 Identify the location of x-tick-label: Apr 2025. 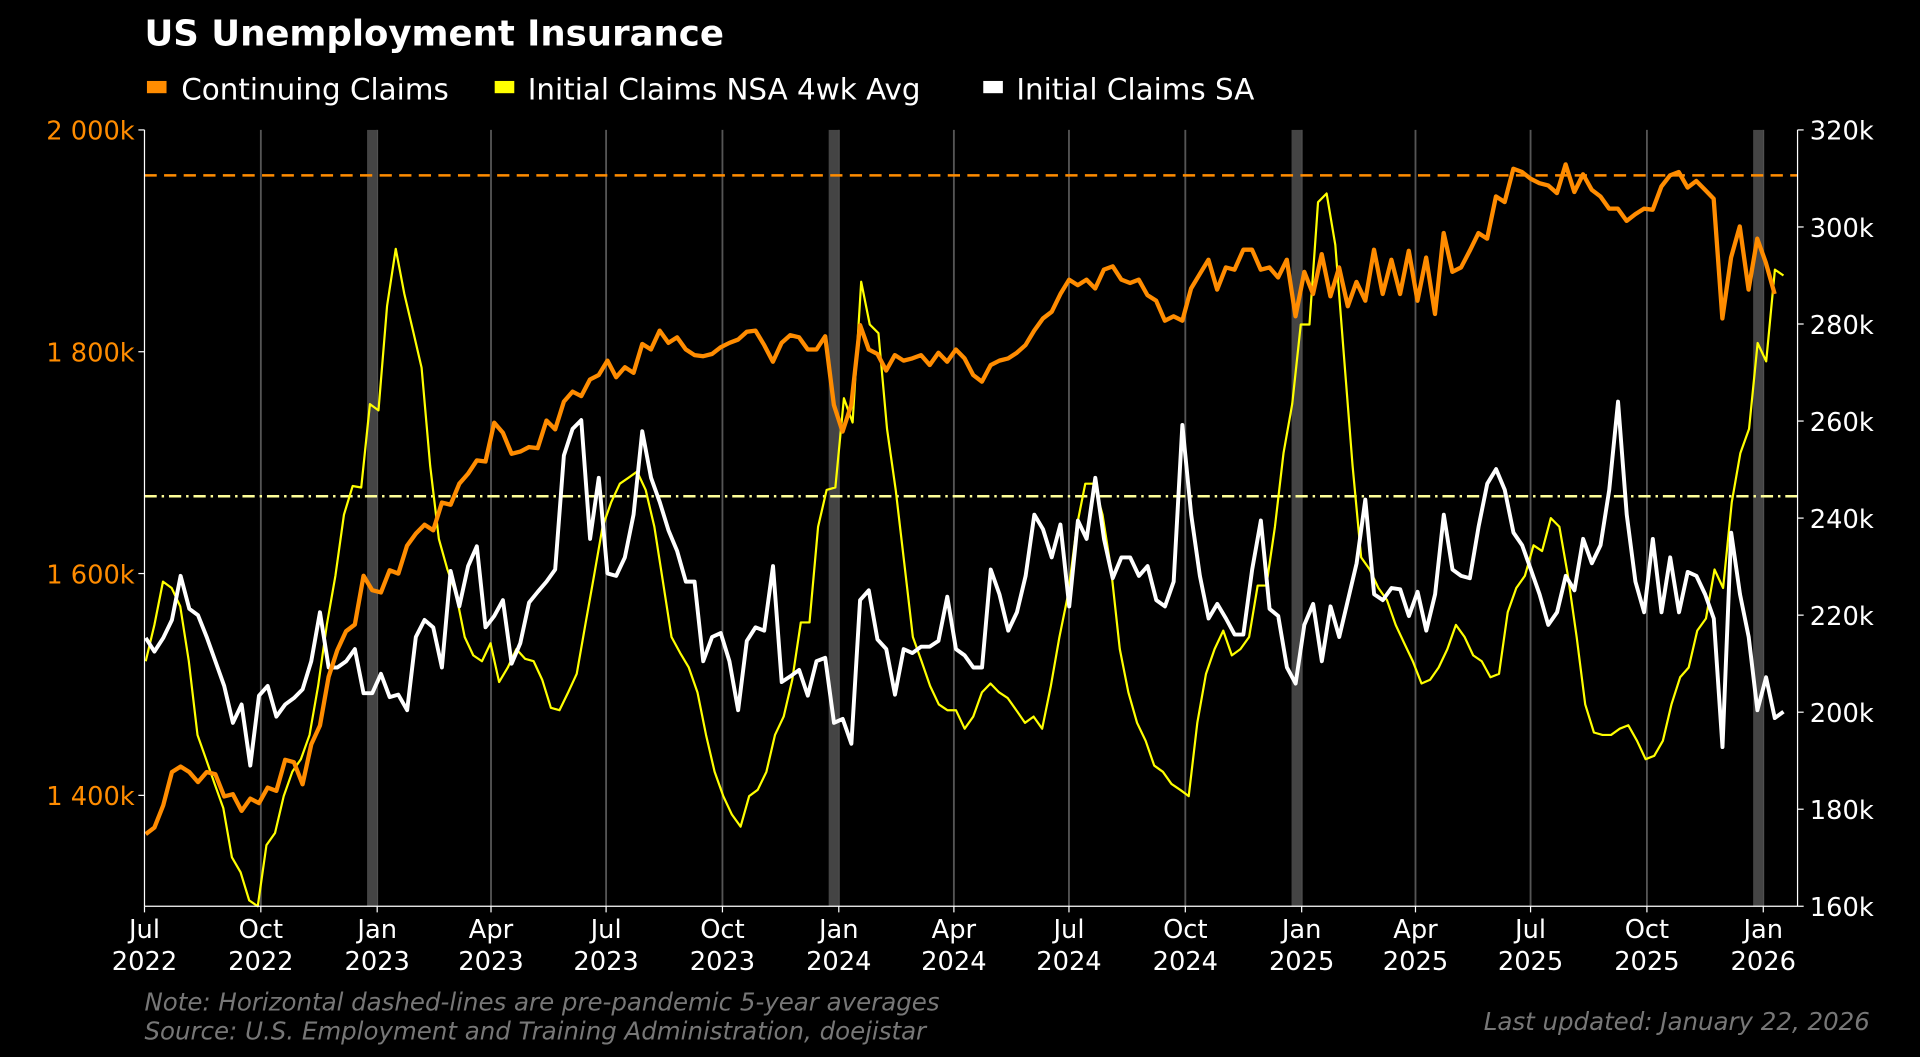
(1415, 946).